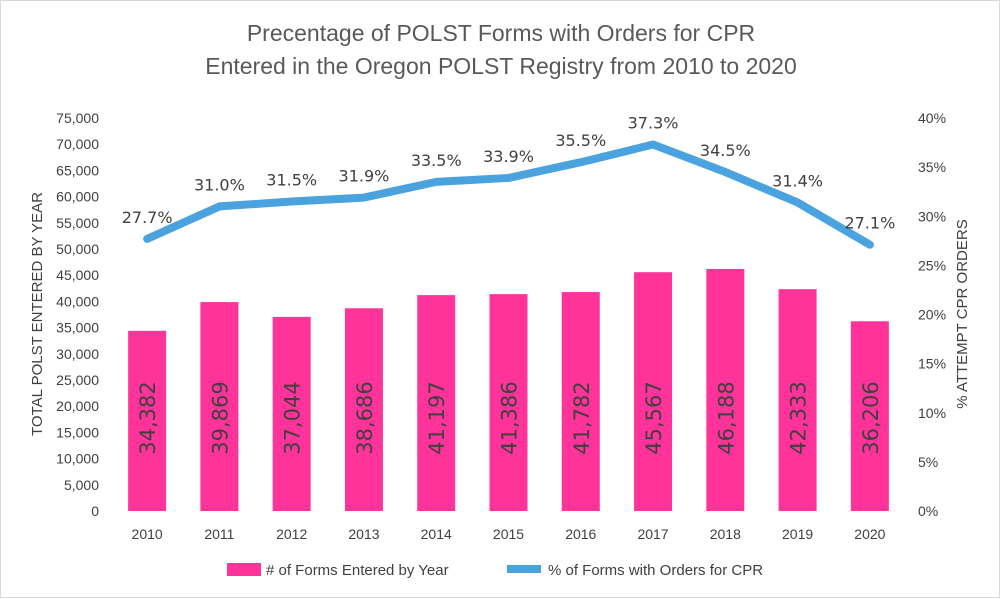 This screenshot has width=1000, height=599. What do you see at coordinates (799, 417) in the screenshot?
I see `bar-value-label: 42,333` at bounding box center [799, 417].